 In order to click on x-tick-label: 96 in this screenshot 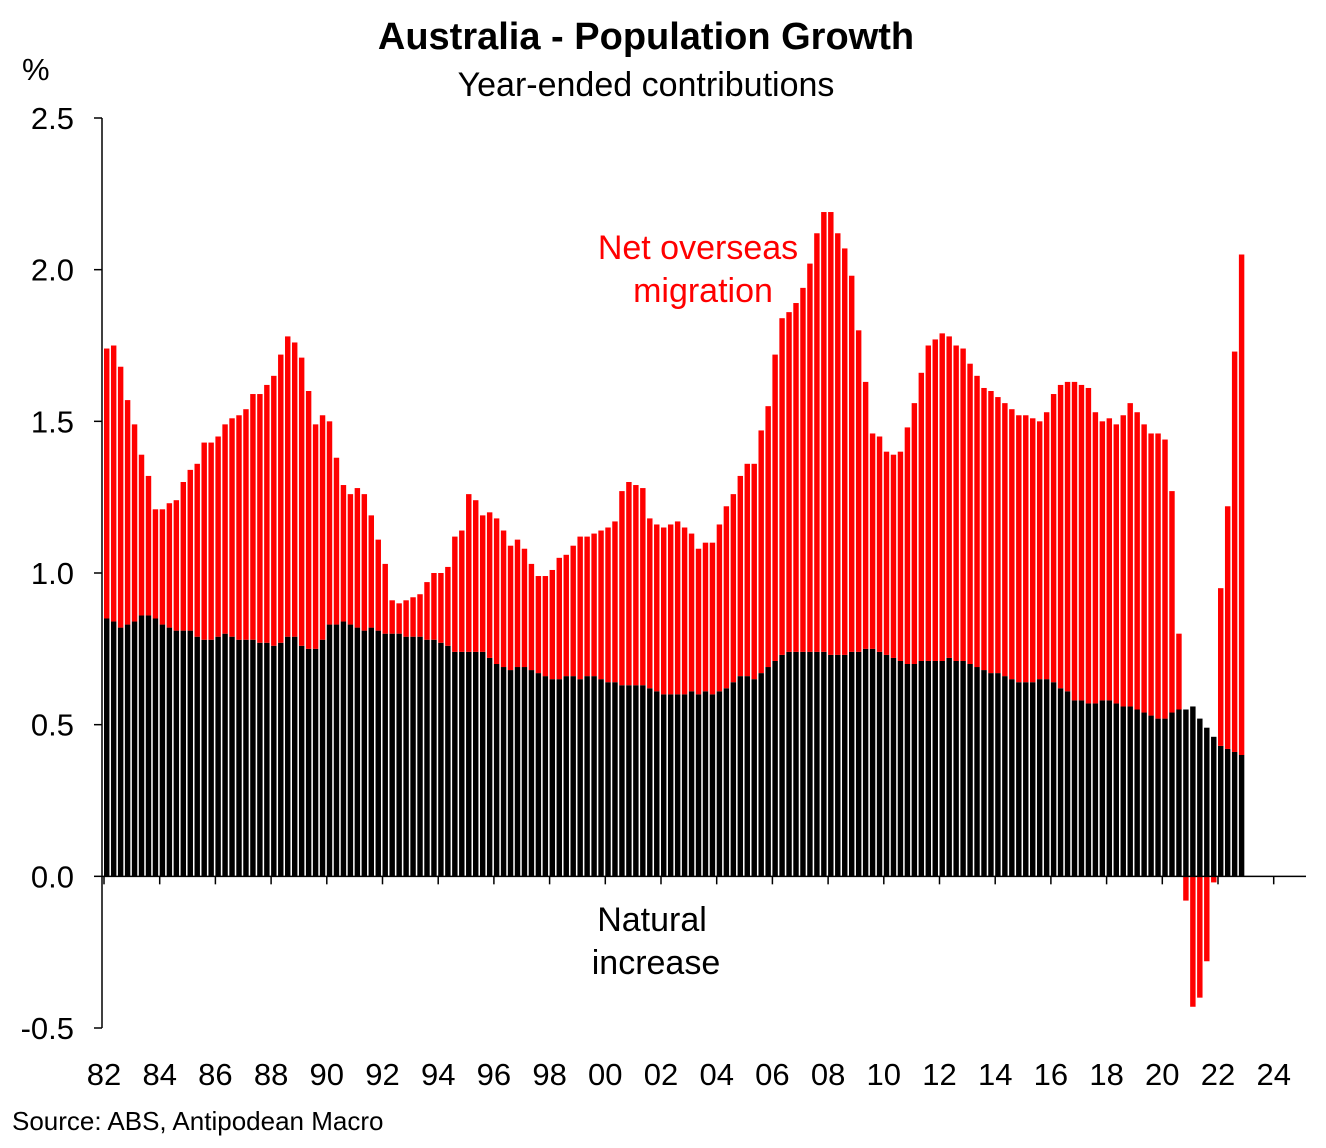, I will do `click(494, 1074)`.